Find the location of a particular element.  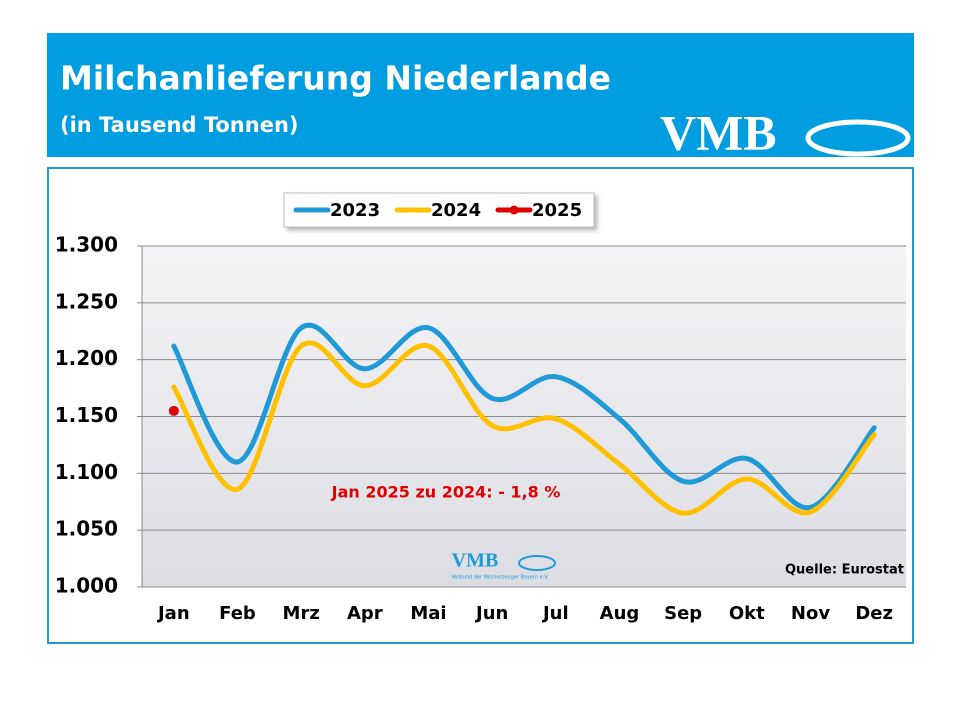

source: Quelle: Eurostat is located at coordinates (844, 570).